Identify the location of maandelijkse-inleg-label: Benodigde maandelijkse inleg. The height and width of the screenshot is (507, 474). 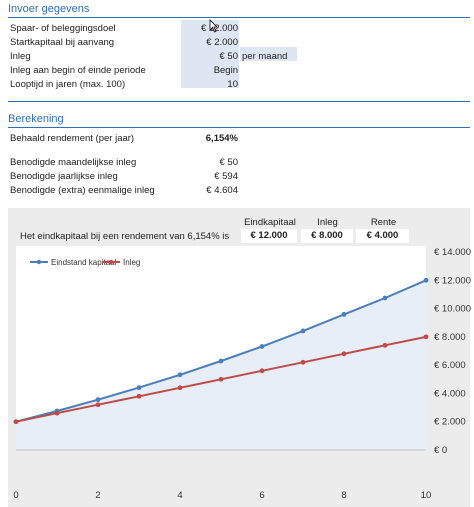
(73, 162).